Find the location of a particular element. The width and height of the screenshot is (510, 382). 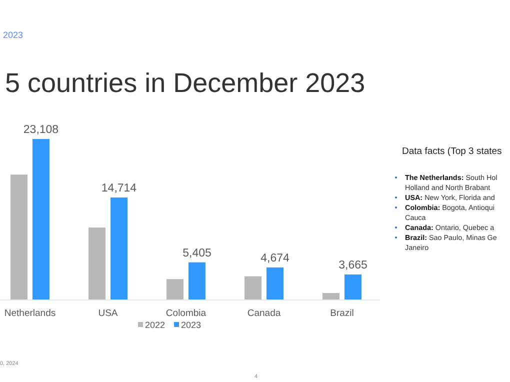

legend-label: 2022 is located at coordinates (155, 325).